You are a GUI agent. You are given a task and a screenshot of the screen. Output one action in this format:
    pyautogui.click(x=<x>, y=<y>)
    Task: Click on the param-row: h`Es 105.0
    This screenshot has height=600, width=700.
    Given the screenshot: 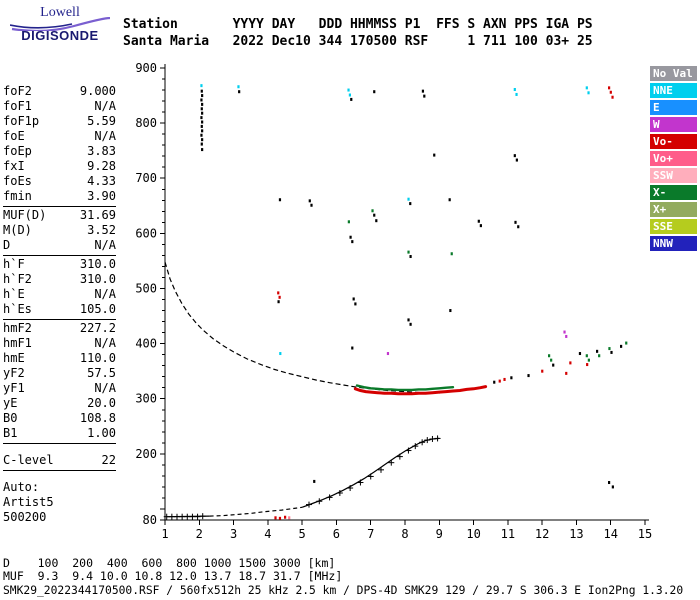 What is the action you would take?
    pyautogui.click(x=59, y=309)
    